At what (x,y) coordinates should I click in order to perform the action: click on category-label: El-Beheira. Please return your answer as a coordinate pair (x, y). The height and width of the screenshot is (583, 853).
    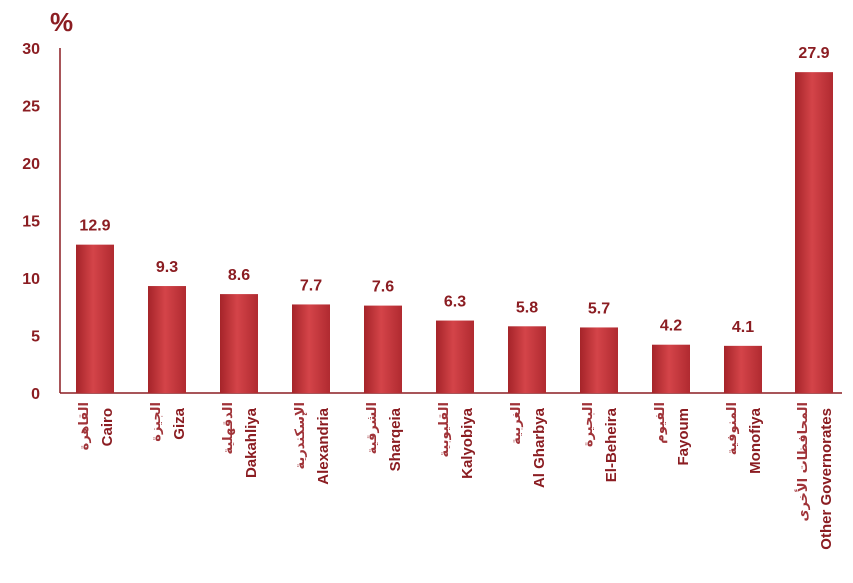
    Looking at the image, I should click on (611, 444).